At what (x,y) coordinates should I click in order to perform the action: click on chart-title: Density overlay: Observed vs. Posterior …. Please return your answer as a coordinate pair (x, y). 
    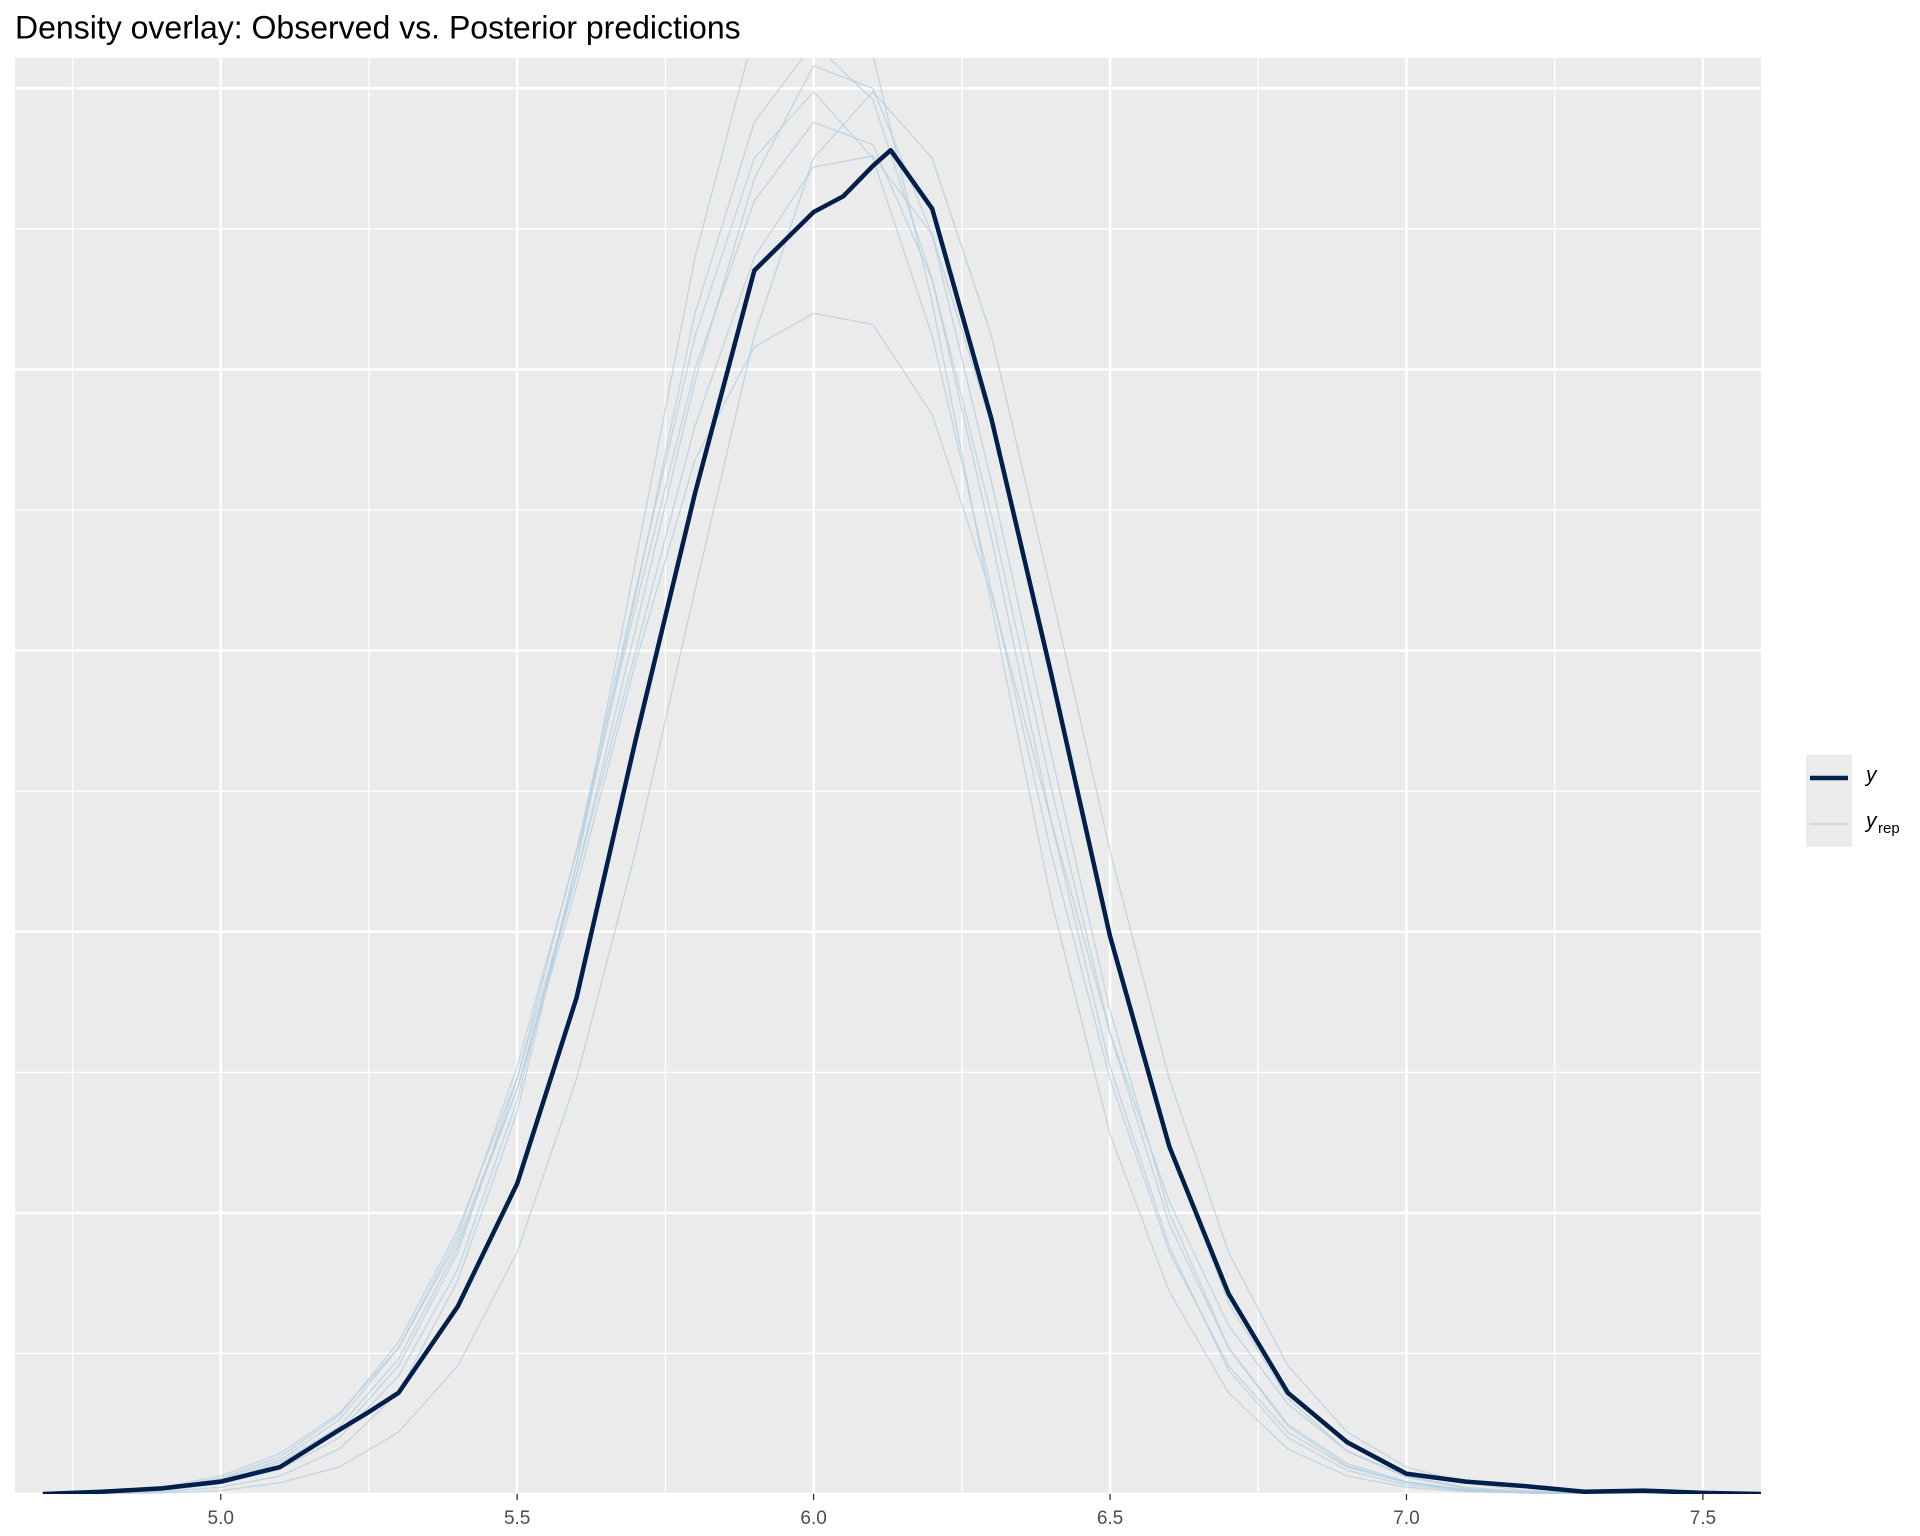
    Looking at the image, I should click on (378, 27).